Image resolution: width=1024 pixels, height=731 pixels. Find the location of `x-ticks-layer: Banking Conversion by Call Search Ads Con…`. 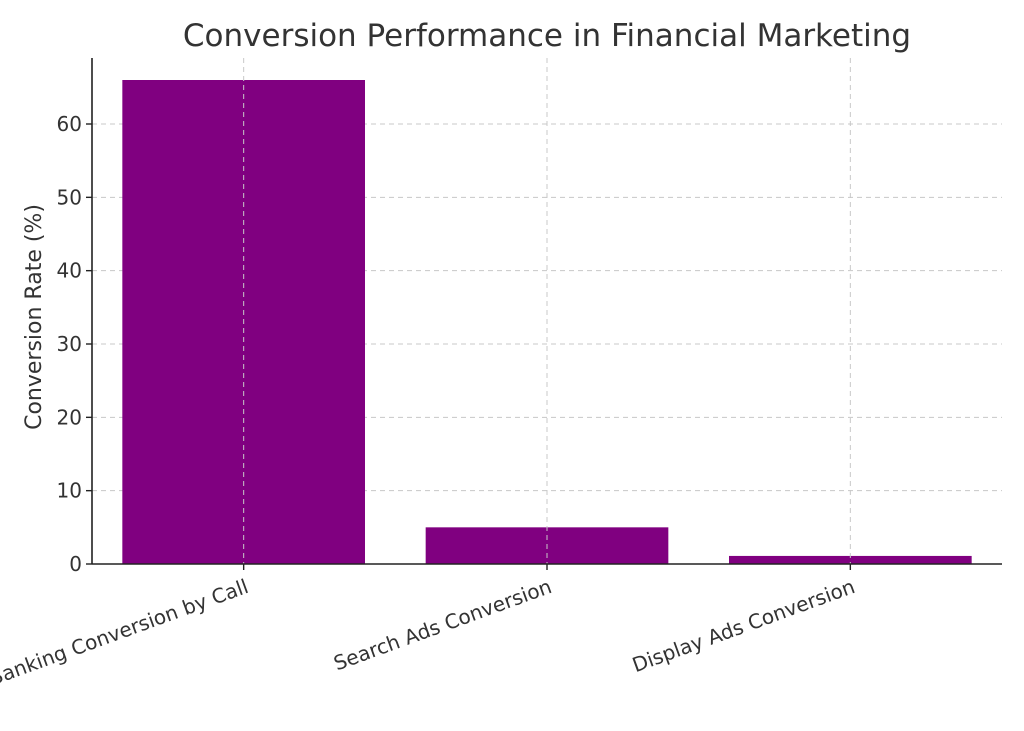

x-ticks-layer: Banking Conversion by Call Search Ads Con… is located at coordinates (429, 627).